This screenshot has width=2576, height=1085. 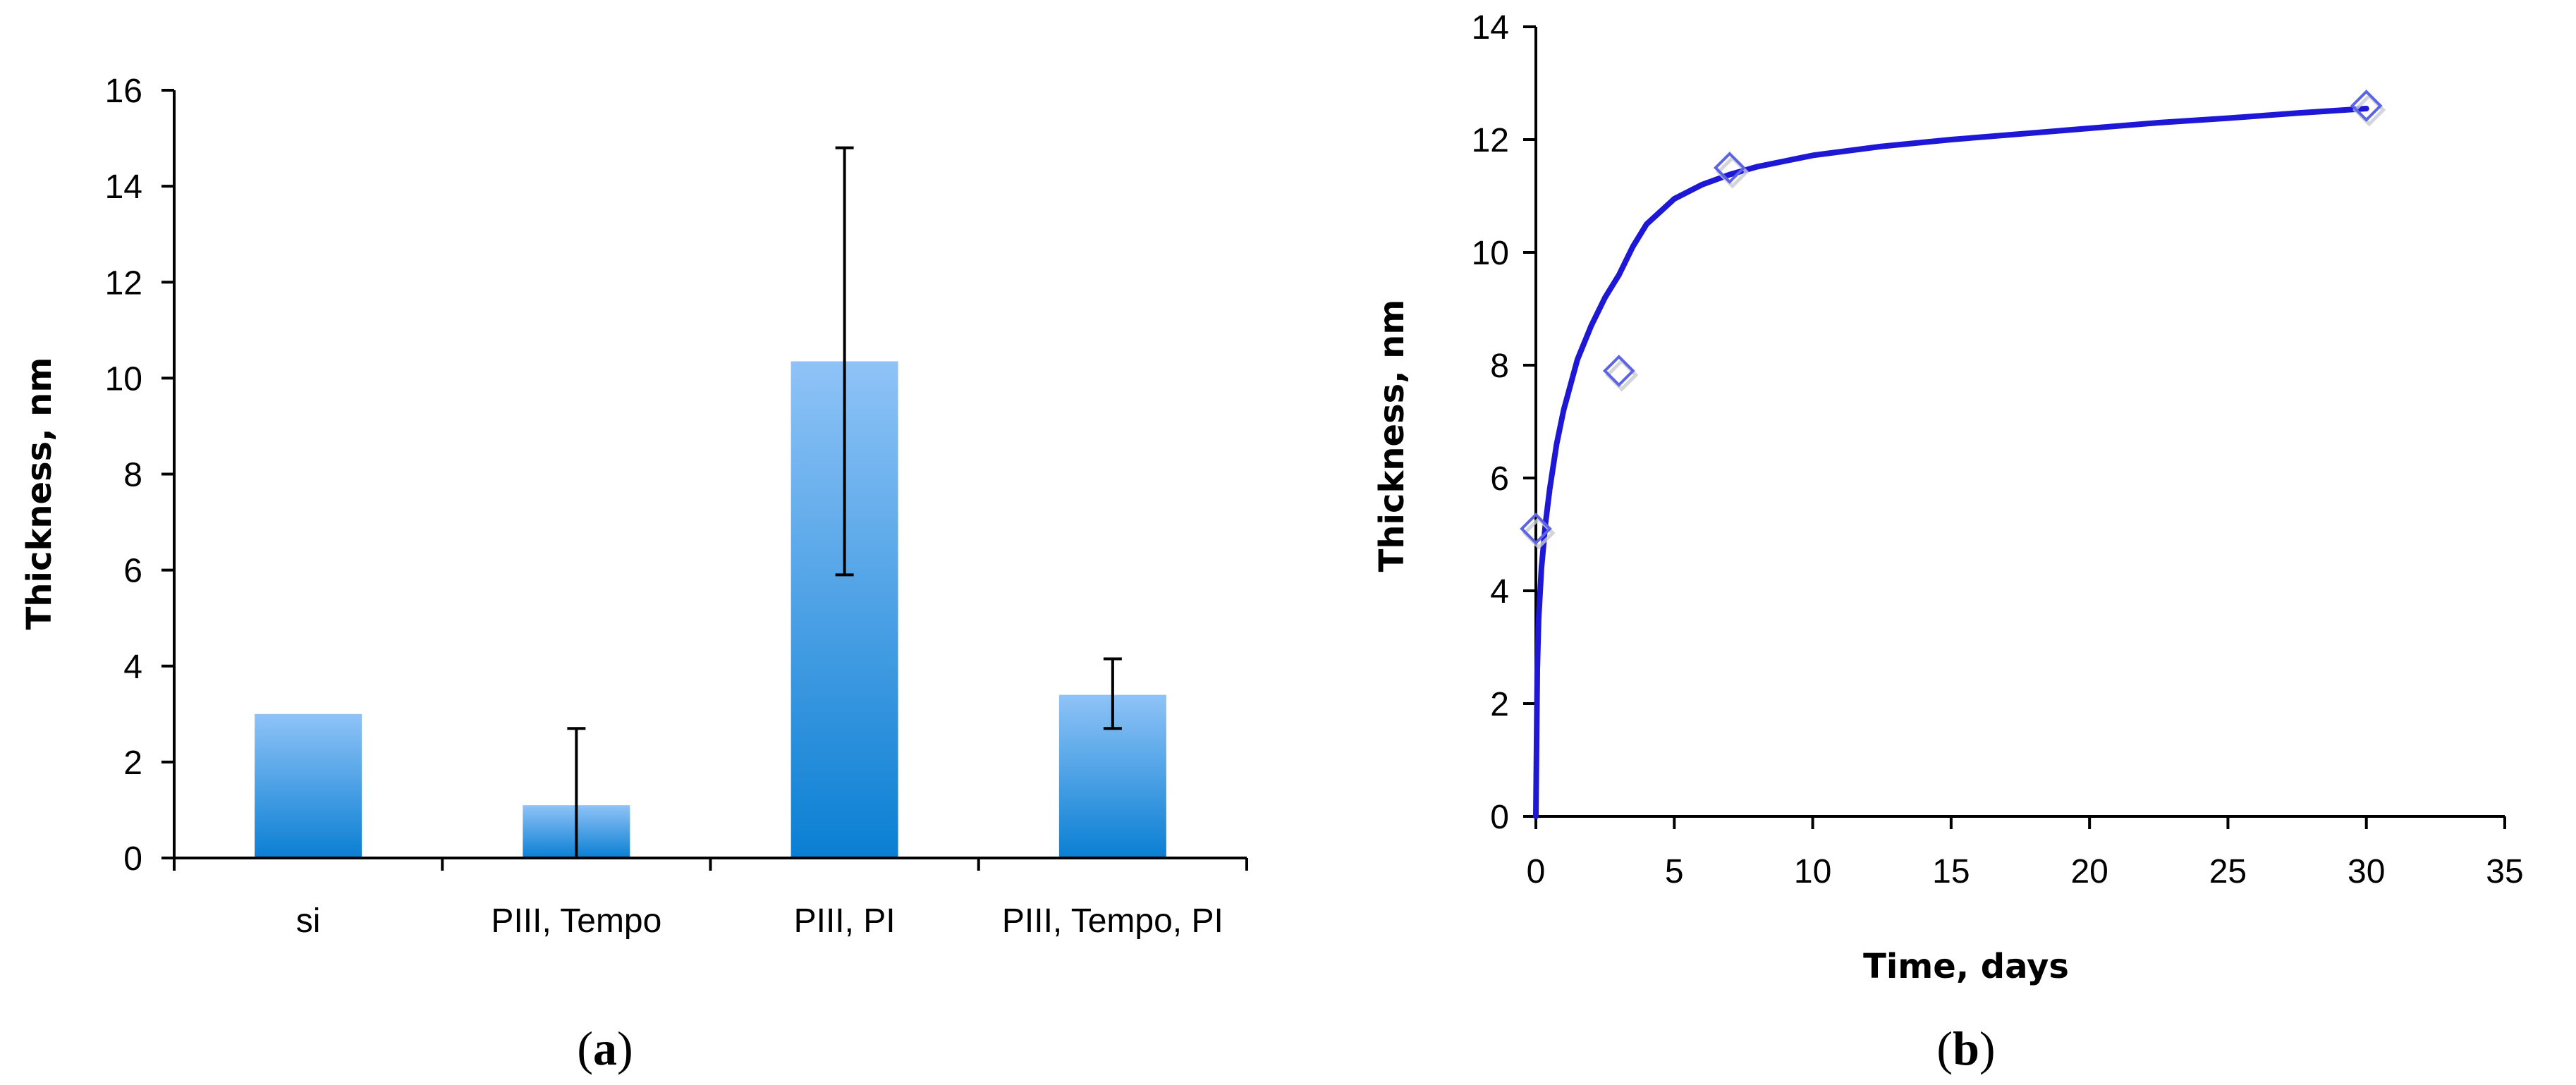 What do you see at coordinates (1675, 872) in the screenshot?
I see `scatter-chart-x-tick-label: 5` at bounding box center [1675, 872].